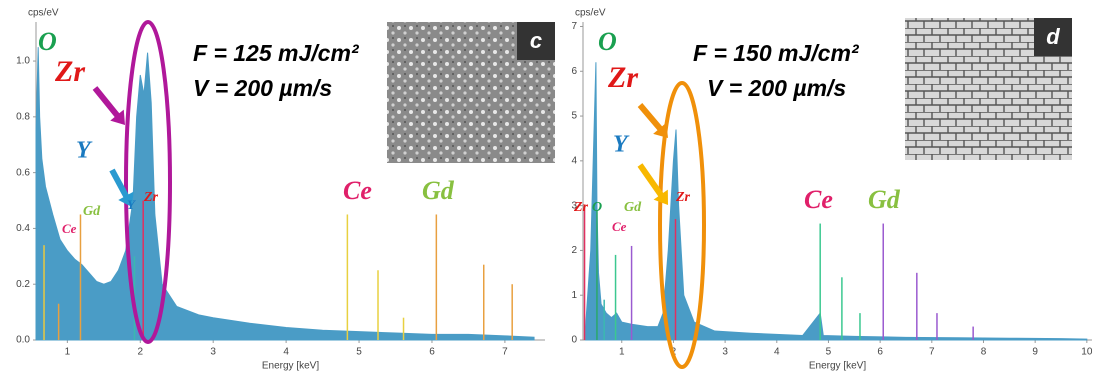 This screenshot has height=376, width=1094. I want to click on x-tick-label: 10, so click(1087, 352).